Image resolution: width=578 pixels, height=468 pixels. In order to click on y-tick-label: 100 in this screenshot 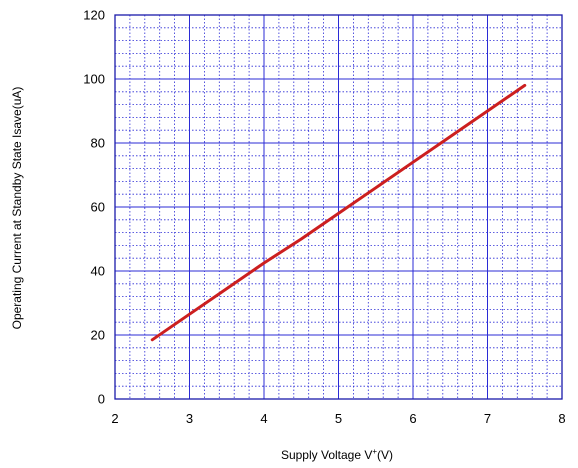, I will do `click(94, 79)`.